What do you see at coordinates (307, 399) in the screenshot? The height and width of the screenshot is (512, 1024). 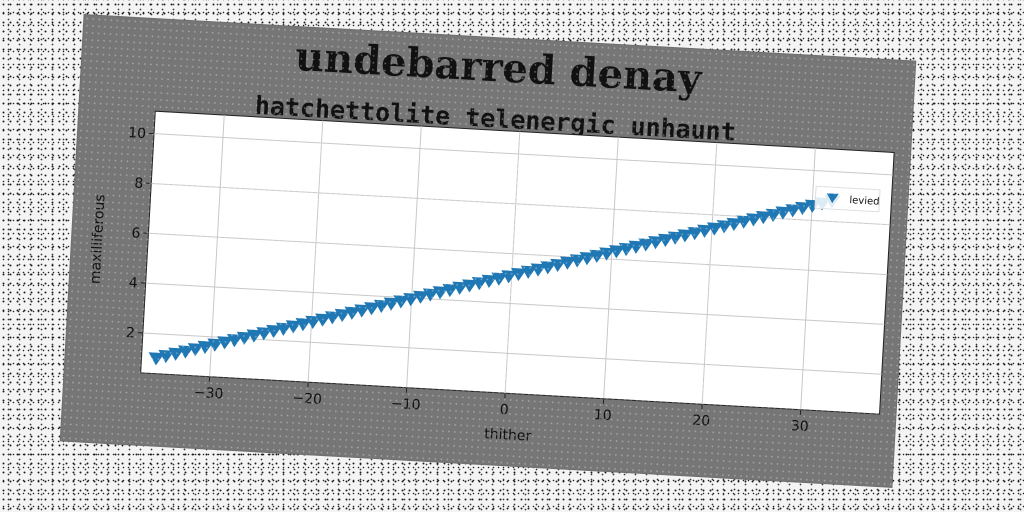 I see `x-tick-label: −20` at bounding box center [307, 399].